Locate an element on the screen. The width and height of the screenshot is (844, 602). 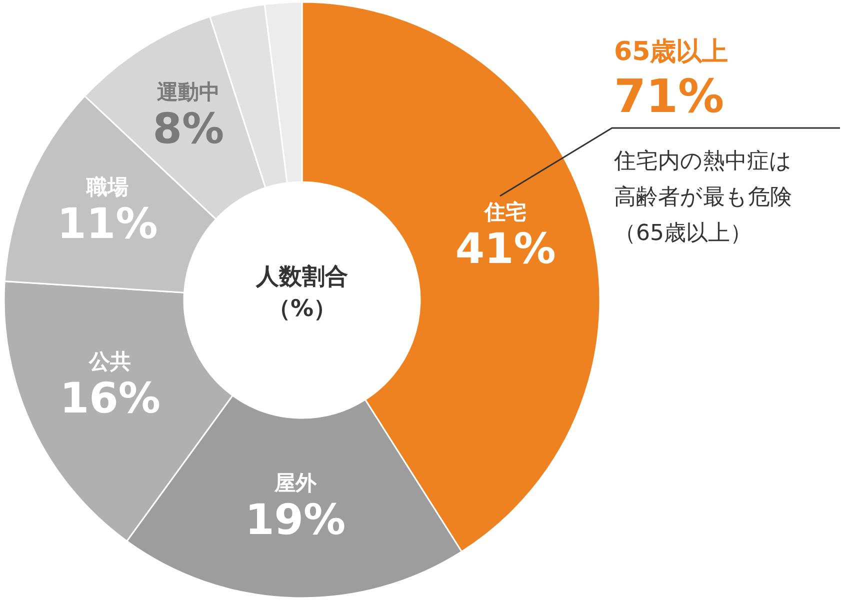
text: （65歳以上） is located at coordinates (683, 233).